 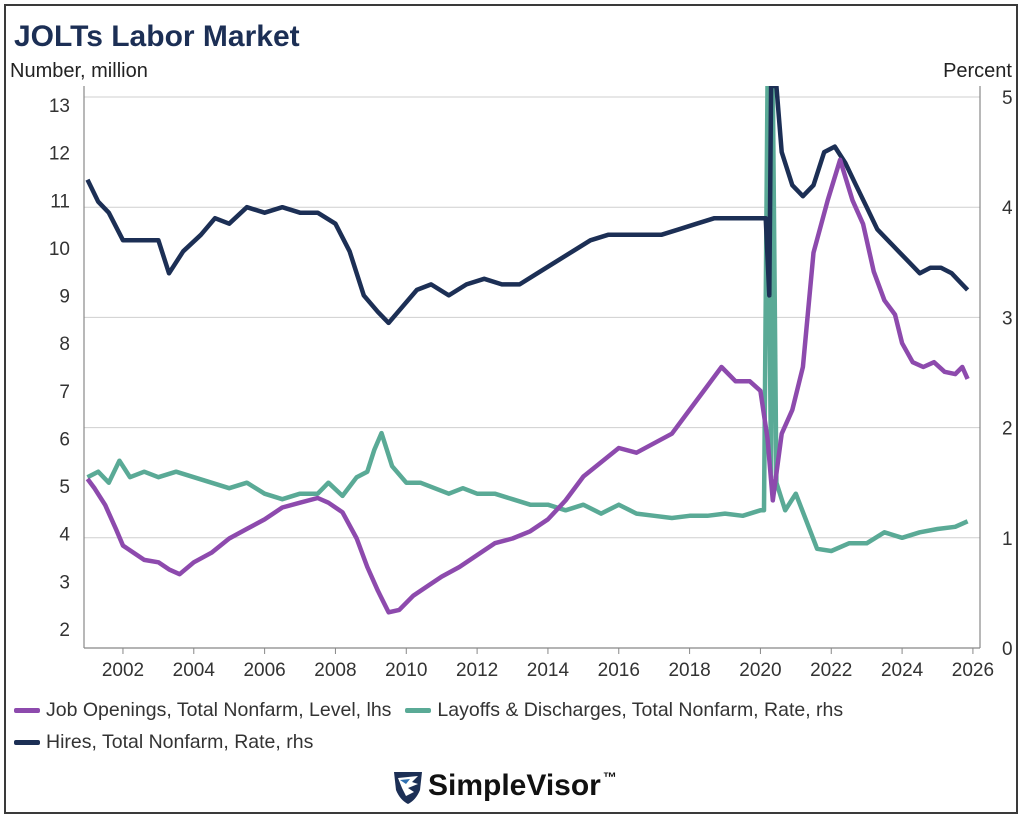 What do you see at coordinates (64, 582) in the screenshot?
I see `left-tick-label: 3` at bounding box center [64, 582].